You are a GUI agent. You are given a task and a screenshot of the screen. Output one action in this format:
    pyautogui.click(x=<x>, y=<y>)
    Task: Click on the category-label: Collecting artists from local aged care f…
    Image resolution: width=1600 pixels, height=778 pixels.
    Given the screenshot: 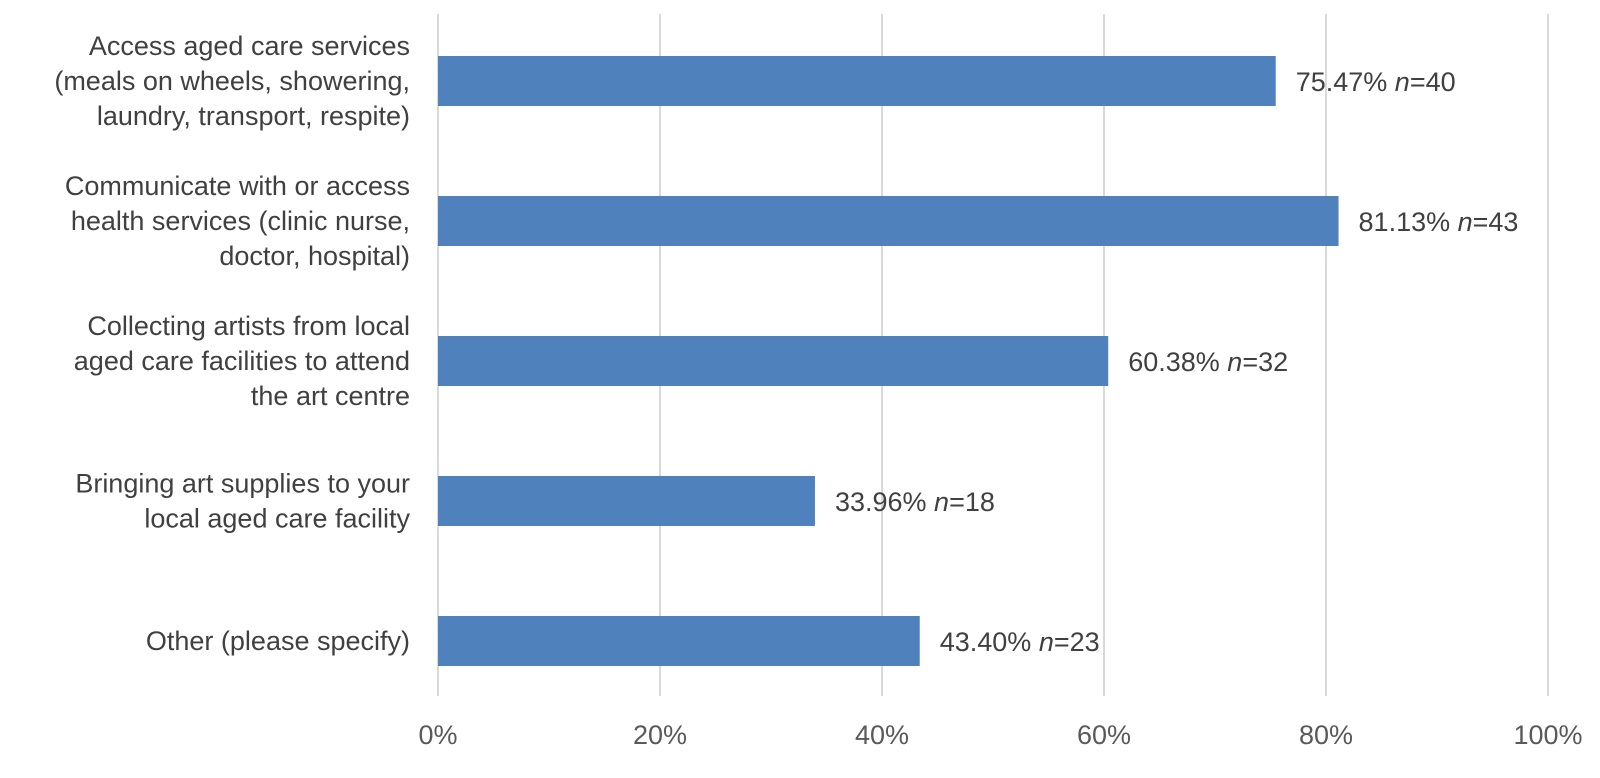 What is the action you would take?
    pyautogui.click(x=242, y=361)
    